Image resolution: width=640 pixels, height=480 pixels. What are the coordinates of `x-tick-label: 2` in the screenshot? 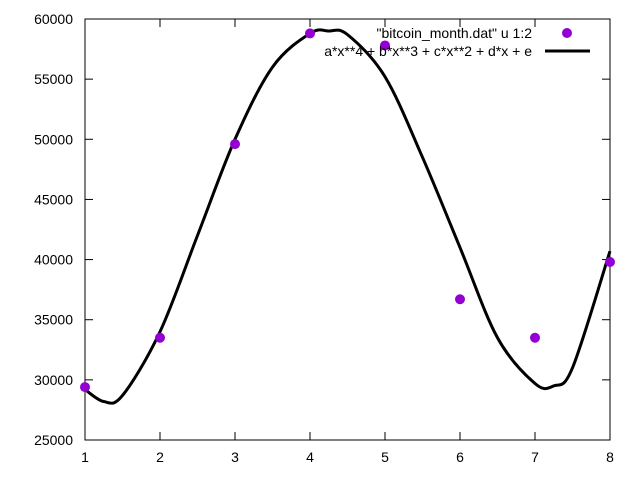 It's located at (160, 457).